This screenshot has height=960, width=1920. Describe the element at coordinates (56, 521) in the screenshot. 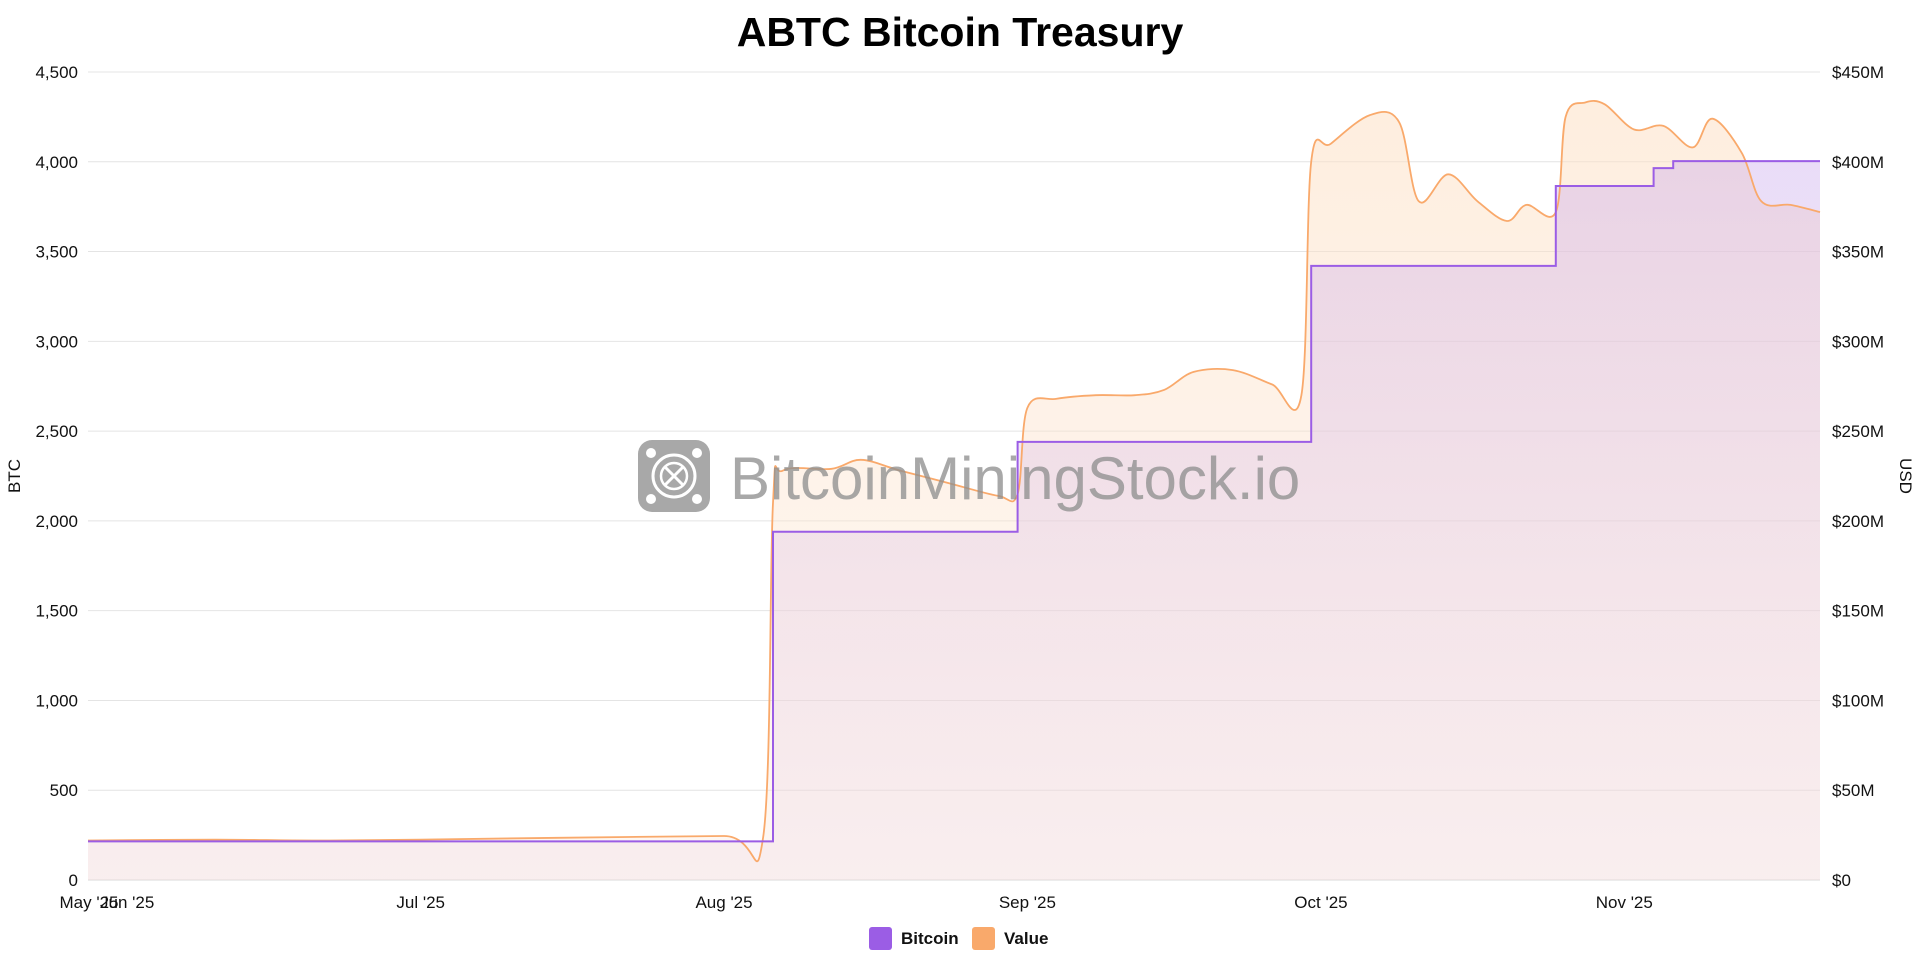

I see `y-left-tick-label: 2,000` at that location.